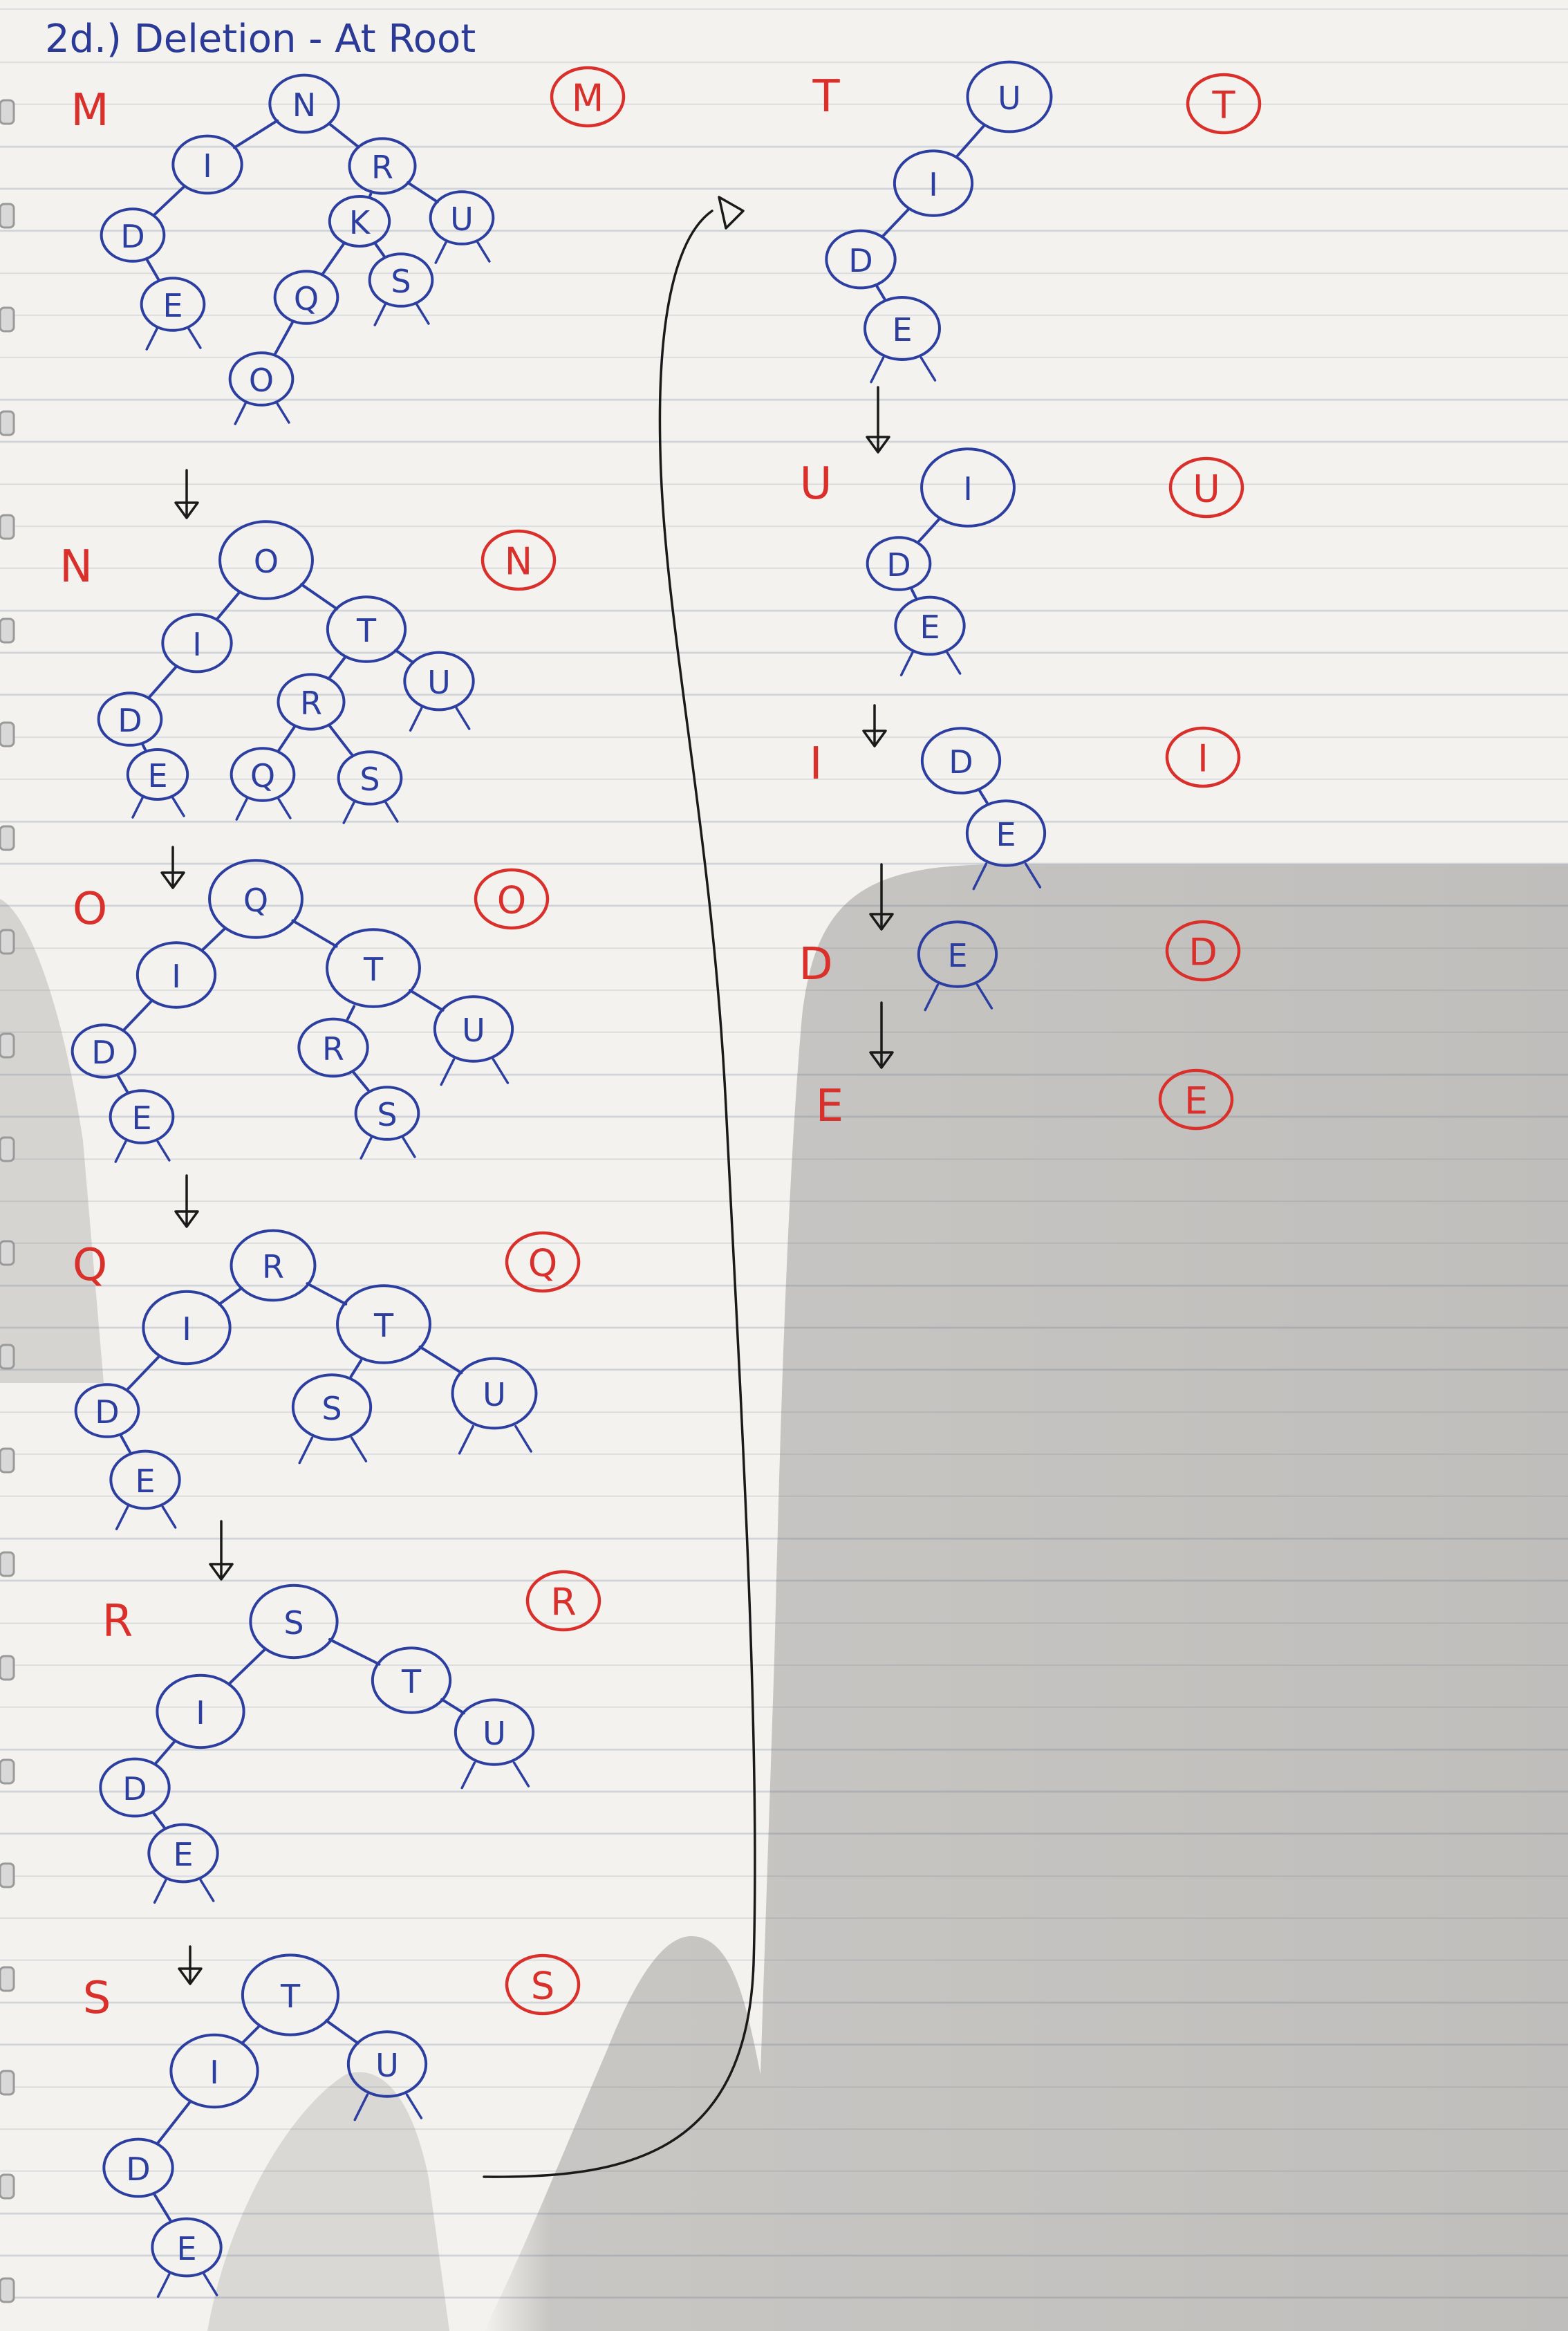 Image resolution: width=1568 pixels, height=2331 pixels. I want to click on deleted-output-label: U, so click(1206, 489).